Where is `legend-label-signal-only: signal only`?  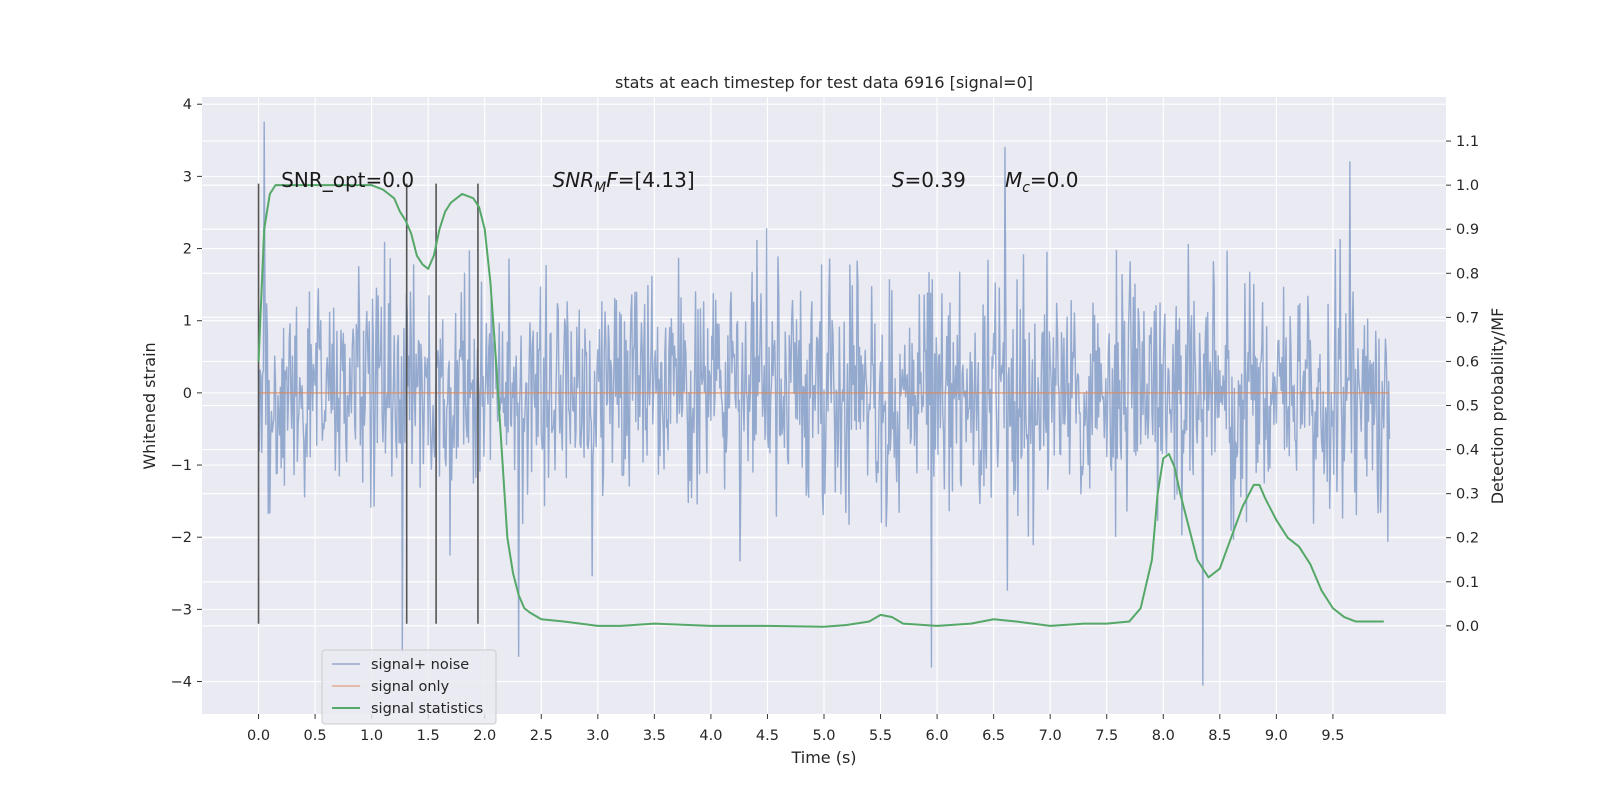 legend-label-signal-only: signal only is located at coordinates (410, 687).